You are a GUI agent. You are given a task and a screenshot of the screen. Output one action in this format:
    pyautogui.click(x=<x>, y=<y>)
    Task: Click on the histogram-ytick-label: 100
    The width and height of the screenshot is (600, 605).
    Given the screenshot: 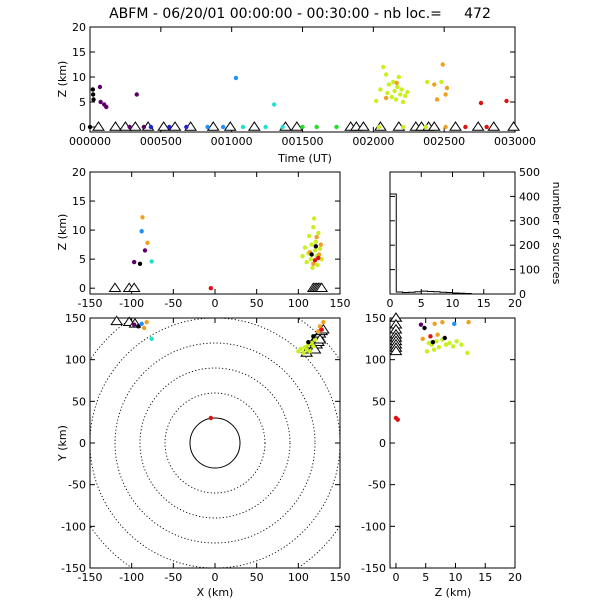 What is the action you would take?
    pyautogui.click(x=529, y=270)
    